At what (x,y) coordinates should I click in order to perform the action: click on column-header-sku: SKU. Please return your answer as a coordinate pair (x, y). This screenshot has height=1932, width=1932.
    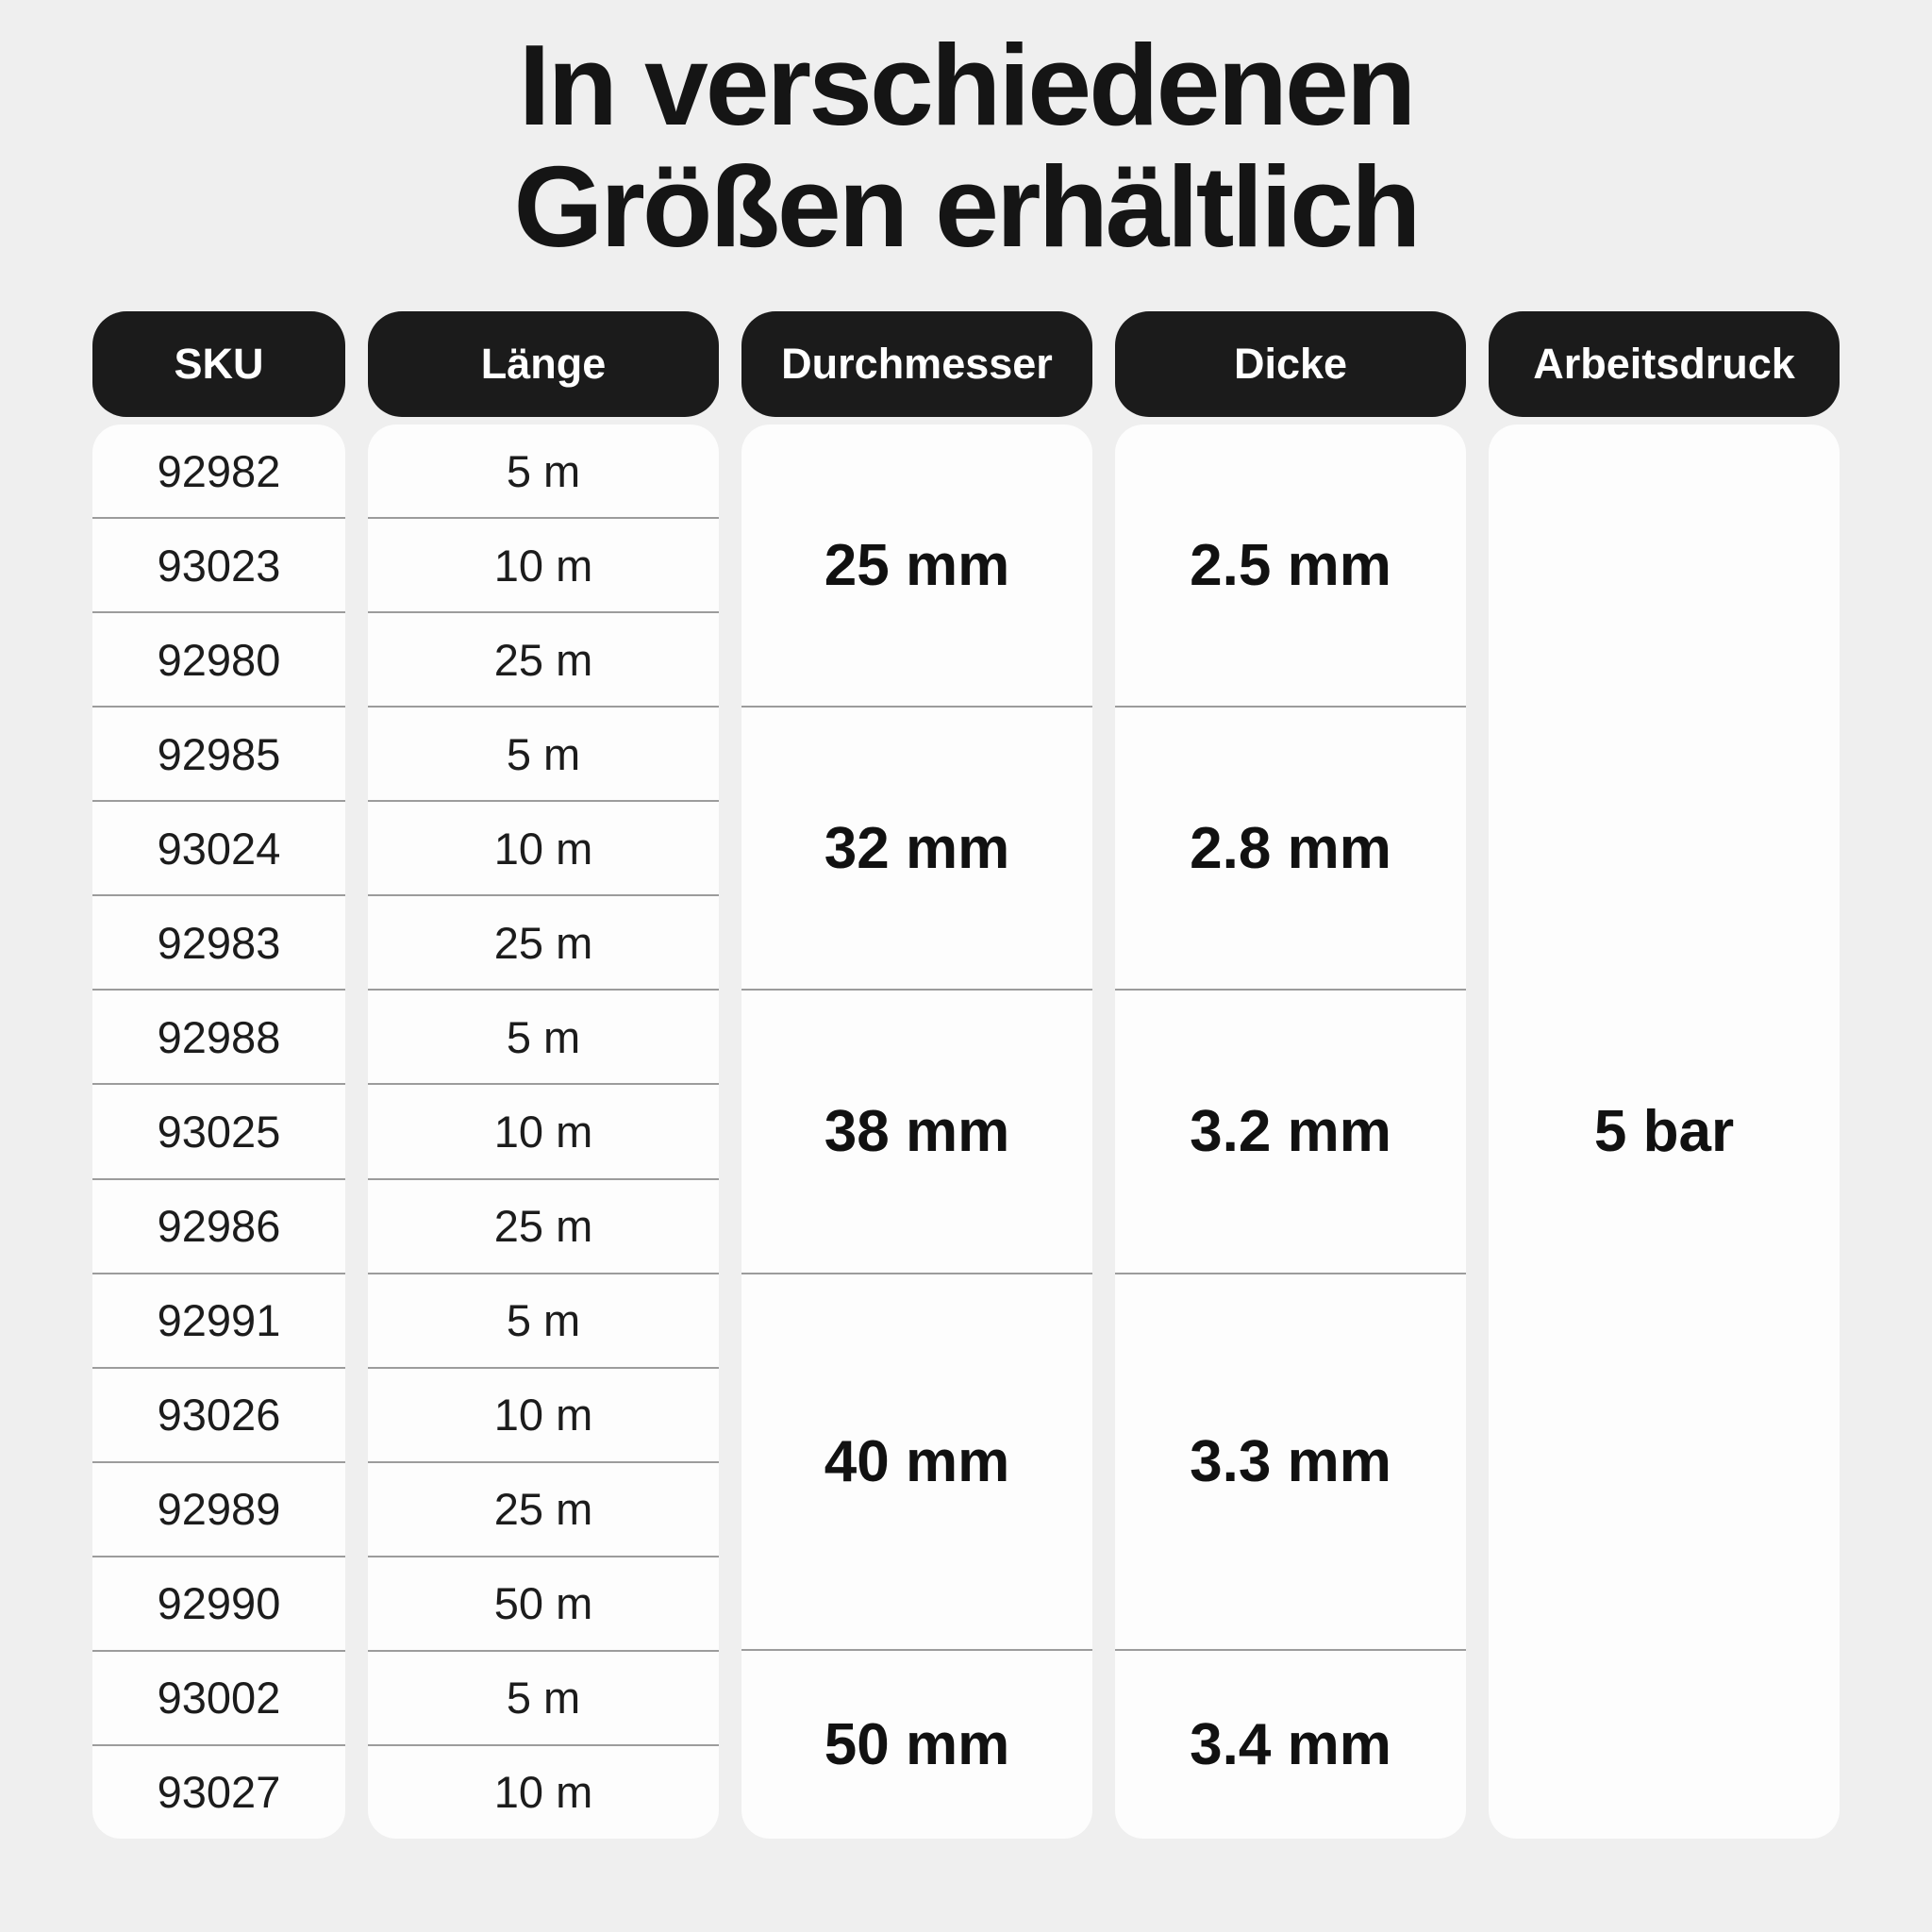
    Looking at the image, I should click on (219, 364).